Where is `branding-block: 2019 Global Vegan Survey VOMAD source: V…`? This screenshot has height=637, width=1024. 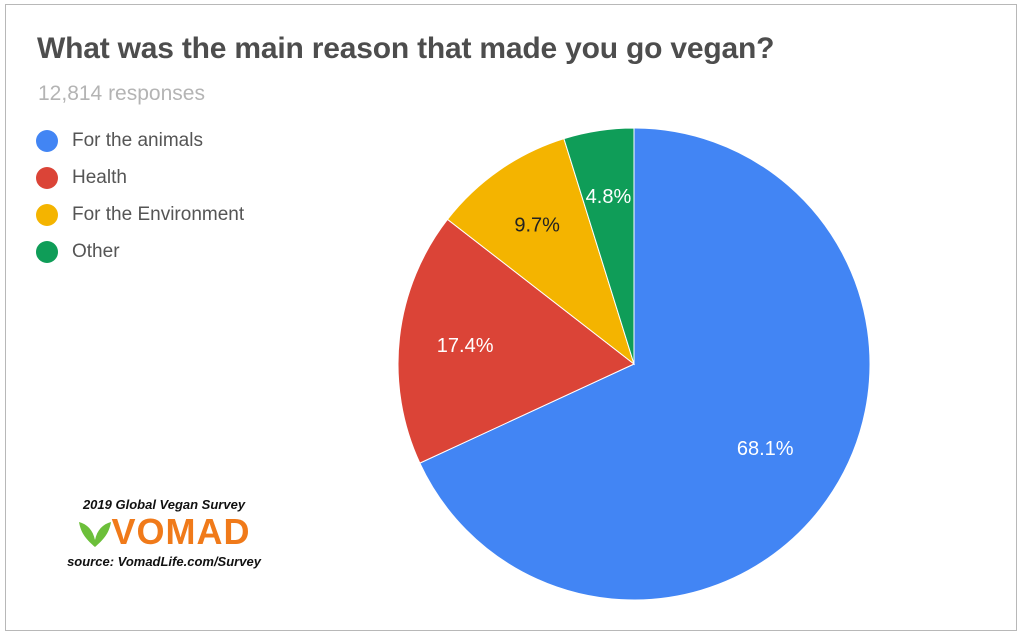
branding-block: 2019 Global Vegan Survey VOMAD source: V… is located at coordinates (164, 533).